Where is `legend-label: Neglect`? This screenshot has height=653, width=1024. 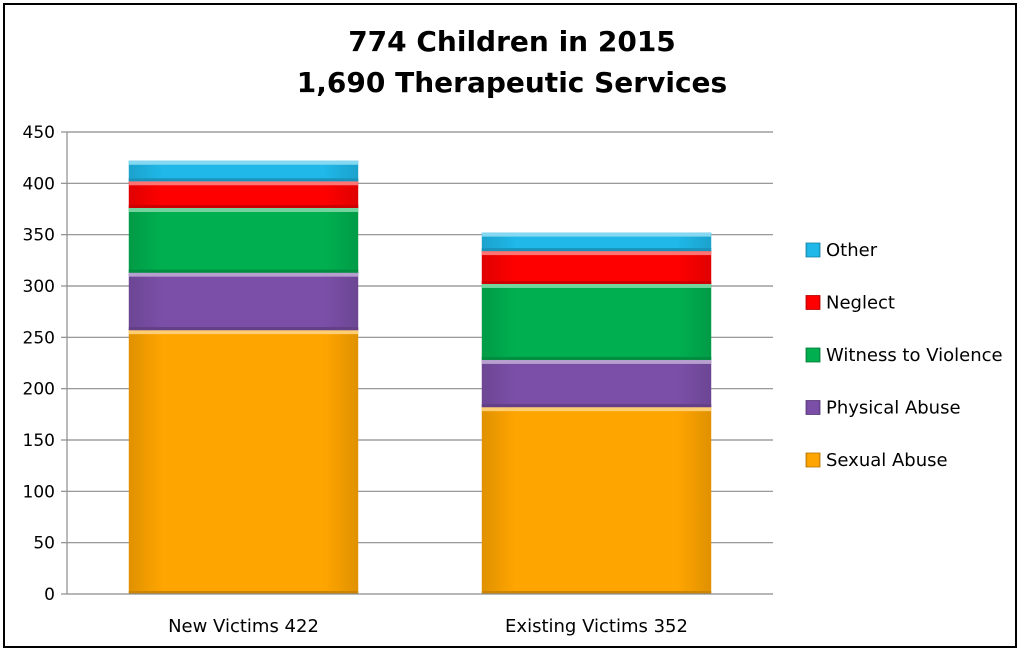 legend-label: Neglect is located at coordinates (860, 303).